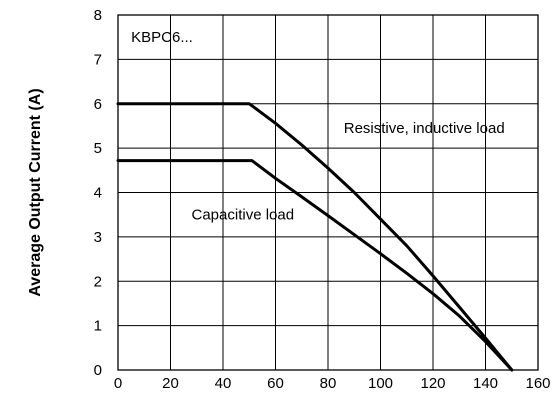 This screenshot has width=553, height=405. What do you see at coordinates (223, 383) in the screenshot?
I see `x-tick-label: 40` at bounding box center [223, 383].